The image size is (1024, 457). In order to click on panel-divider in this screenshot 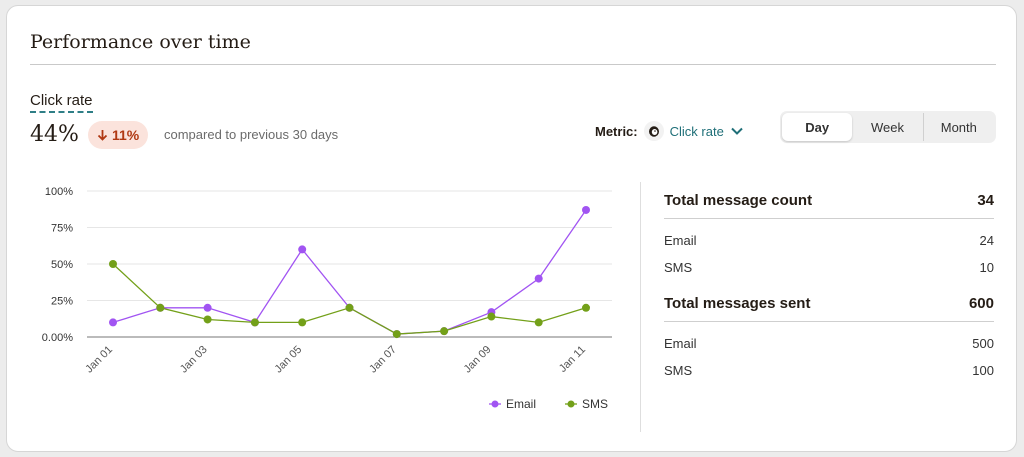, I will do `click(640, 307)`.